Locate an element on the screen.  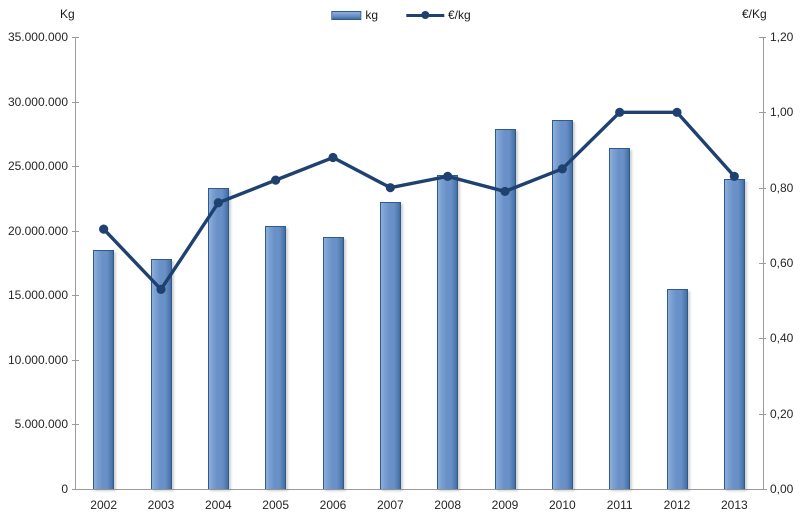
right-axis-tick-label: 0,40 is located at coordinates (782, 338).